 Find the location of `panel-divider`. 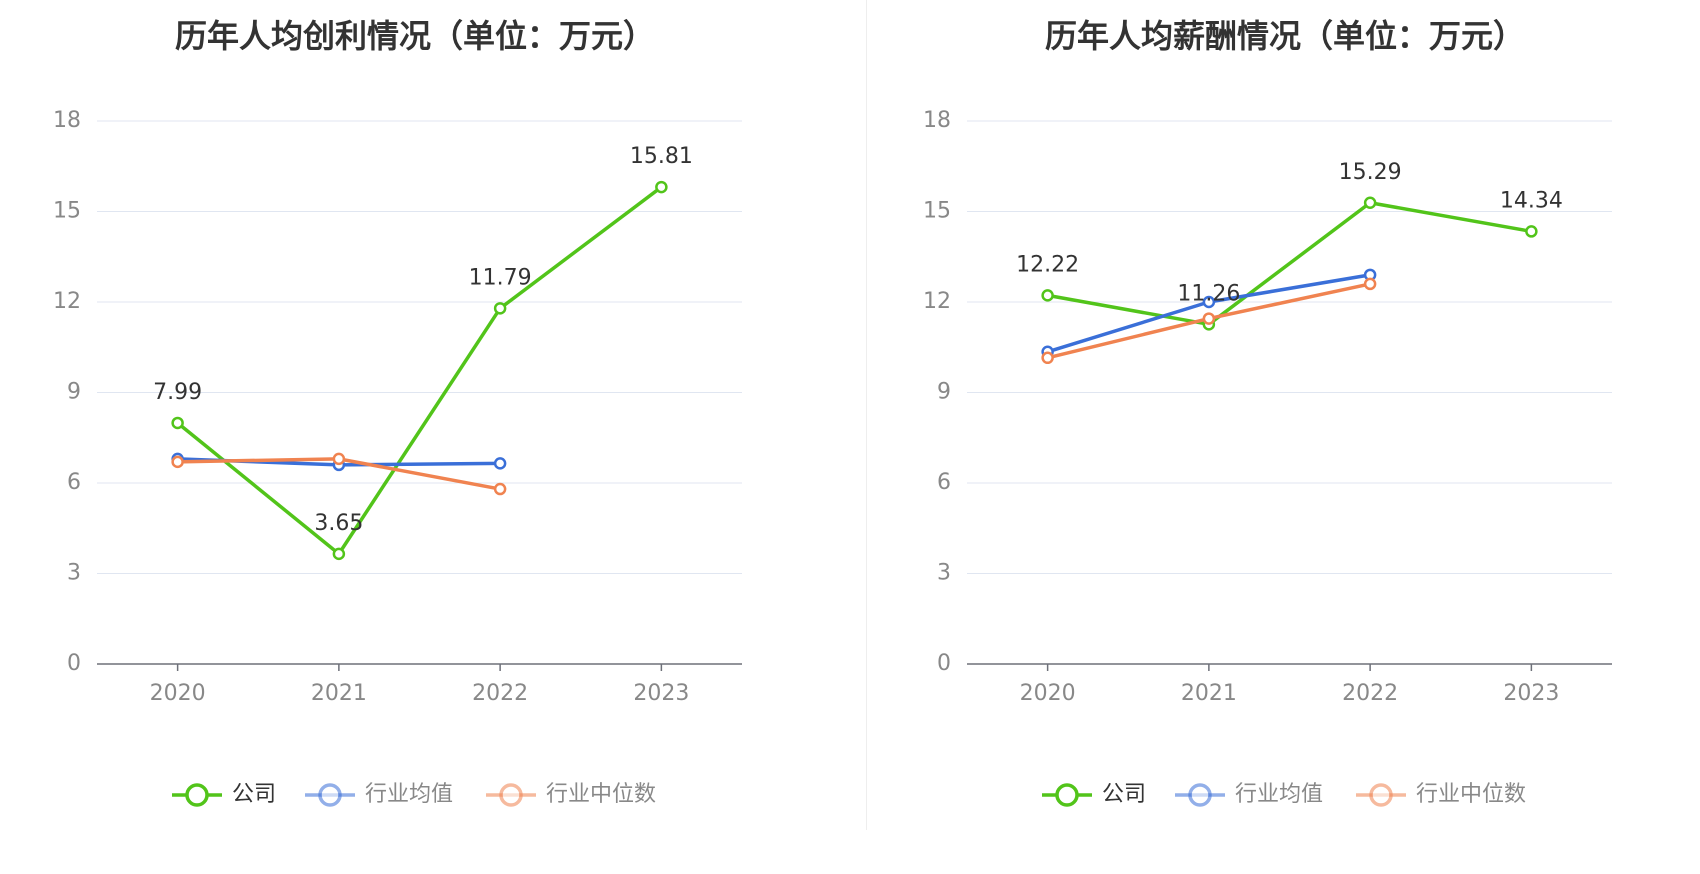

panel-divider is located at coordinates (866, 415).